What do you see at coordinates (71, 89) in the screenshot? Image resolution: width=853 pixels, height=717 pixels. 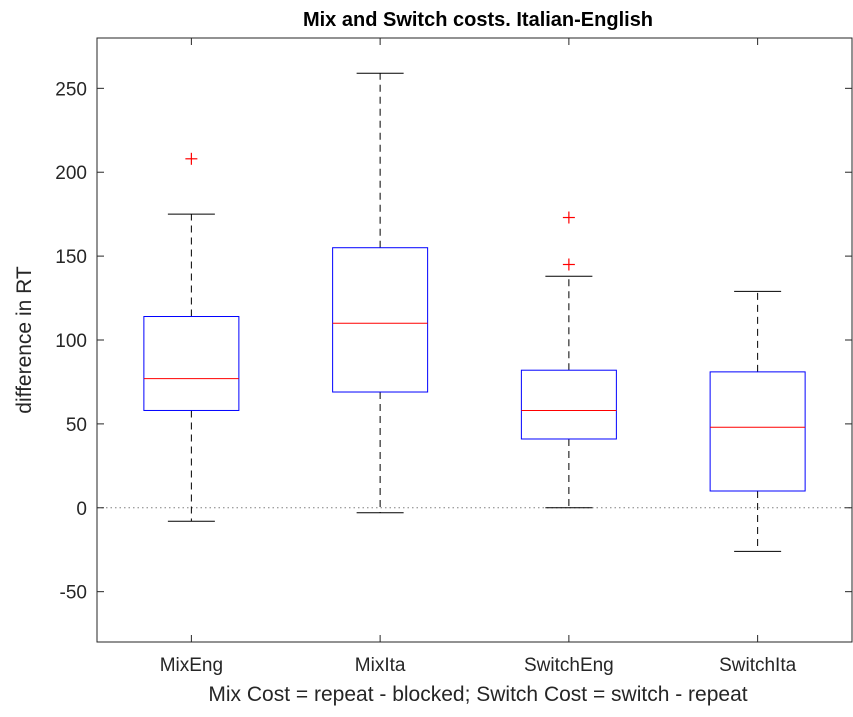 I see `y-tick-label: 250` at bounding box center [71, 89].